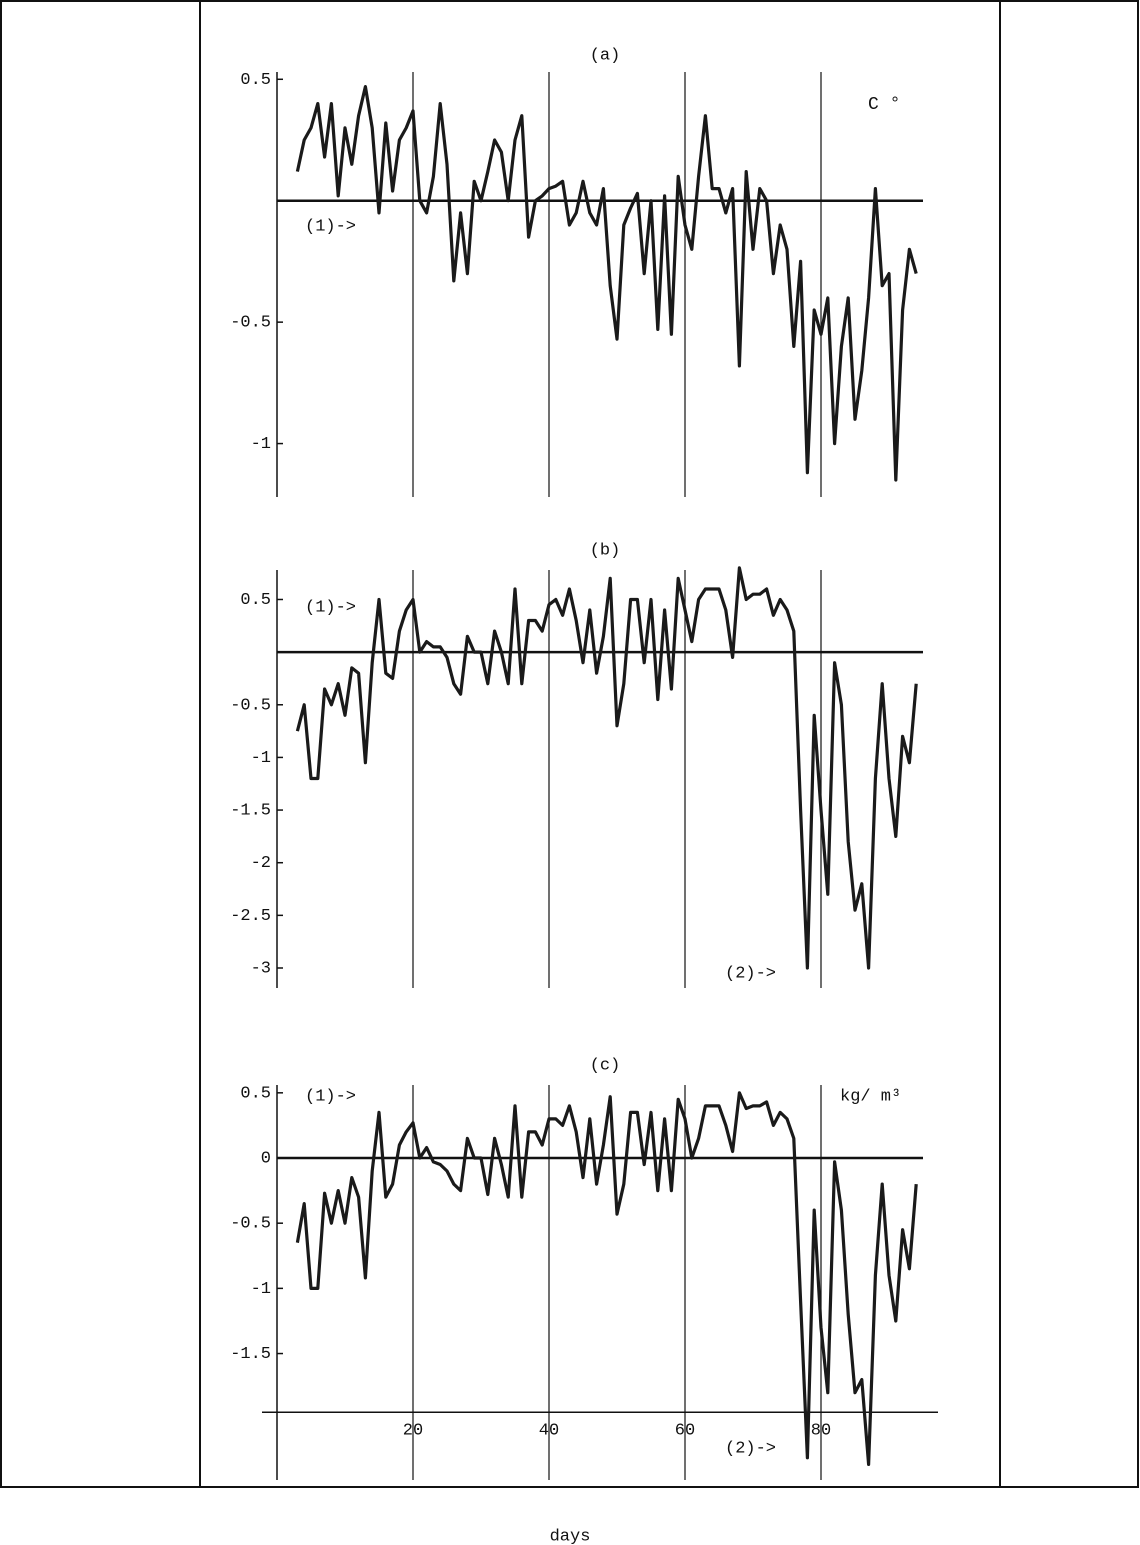  I want to click on annotation: C °, so click(884, 105).